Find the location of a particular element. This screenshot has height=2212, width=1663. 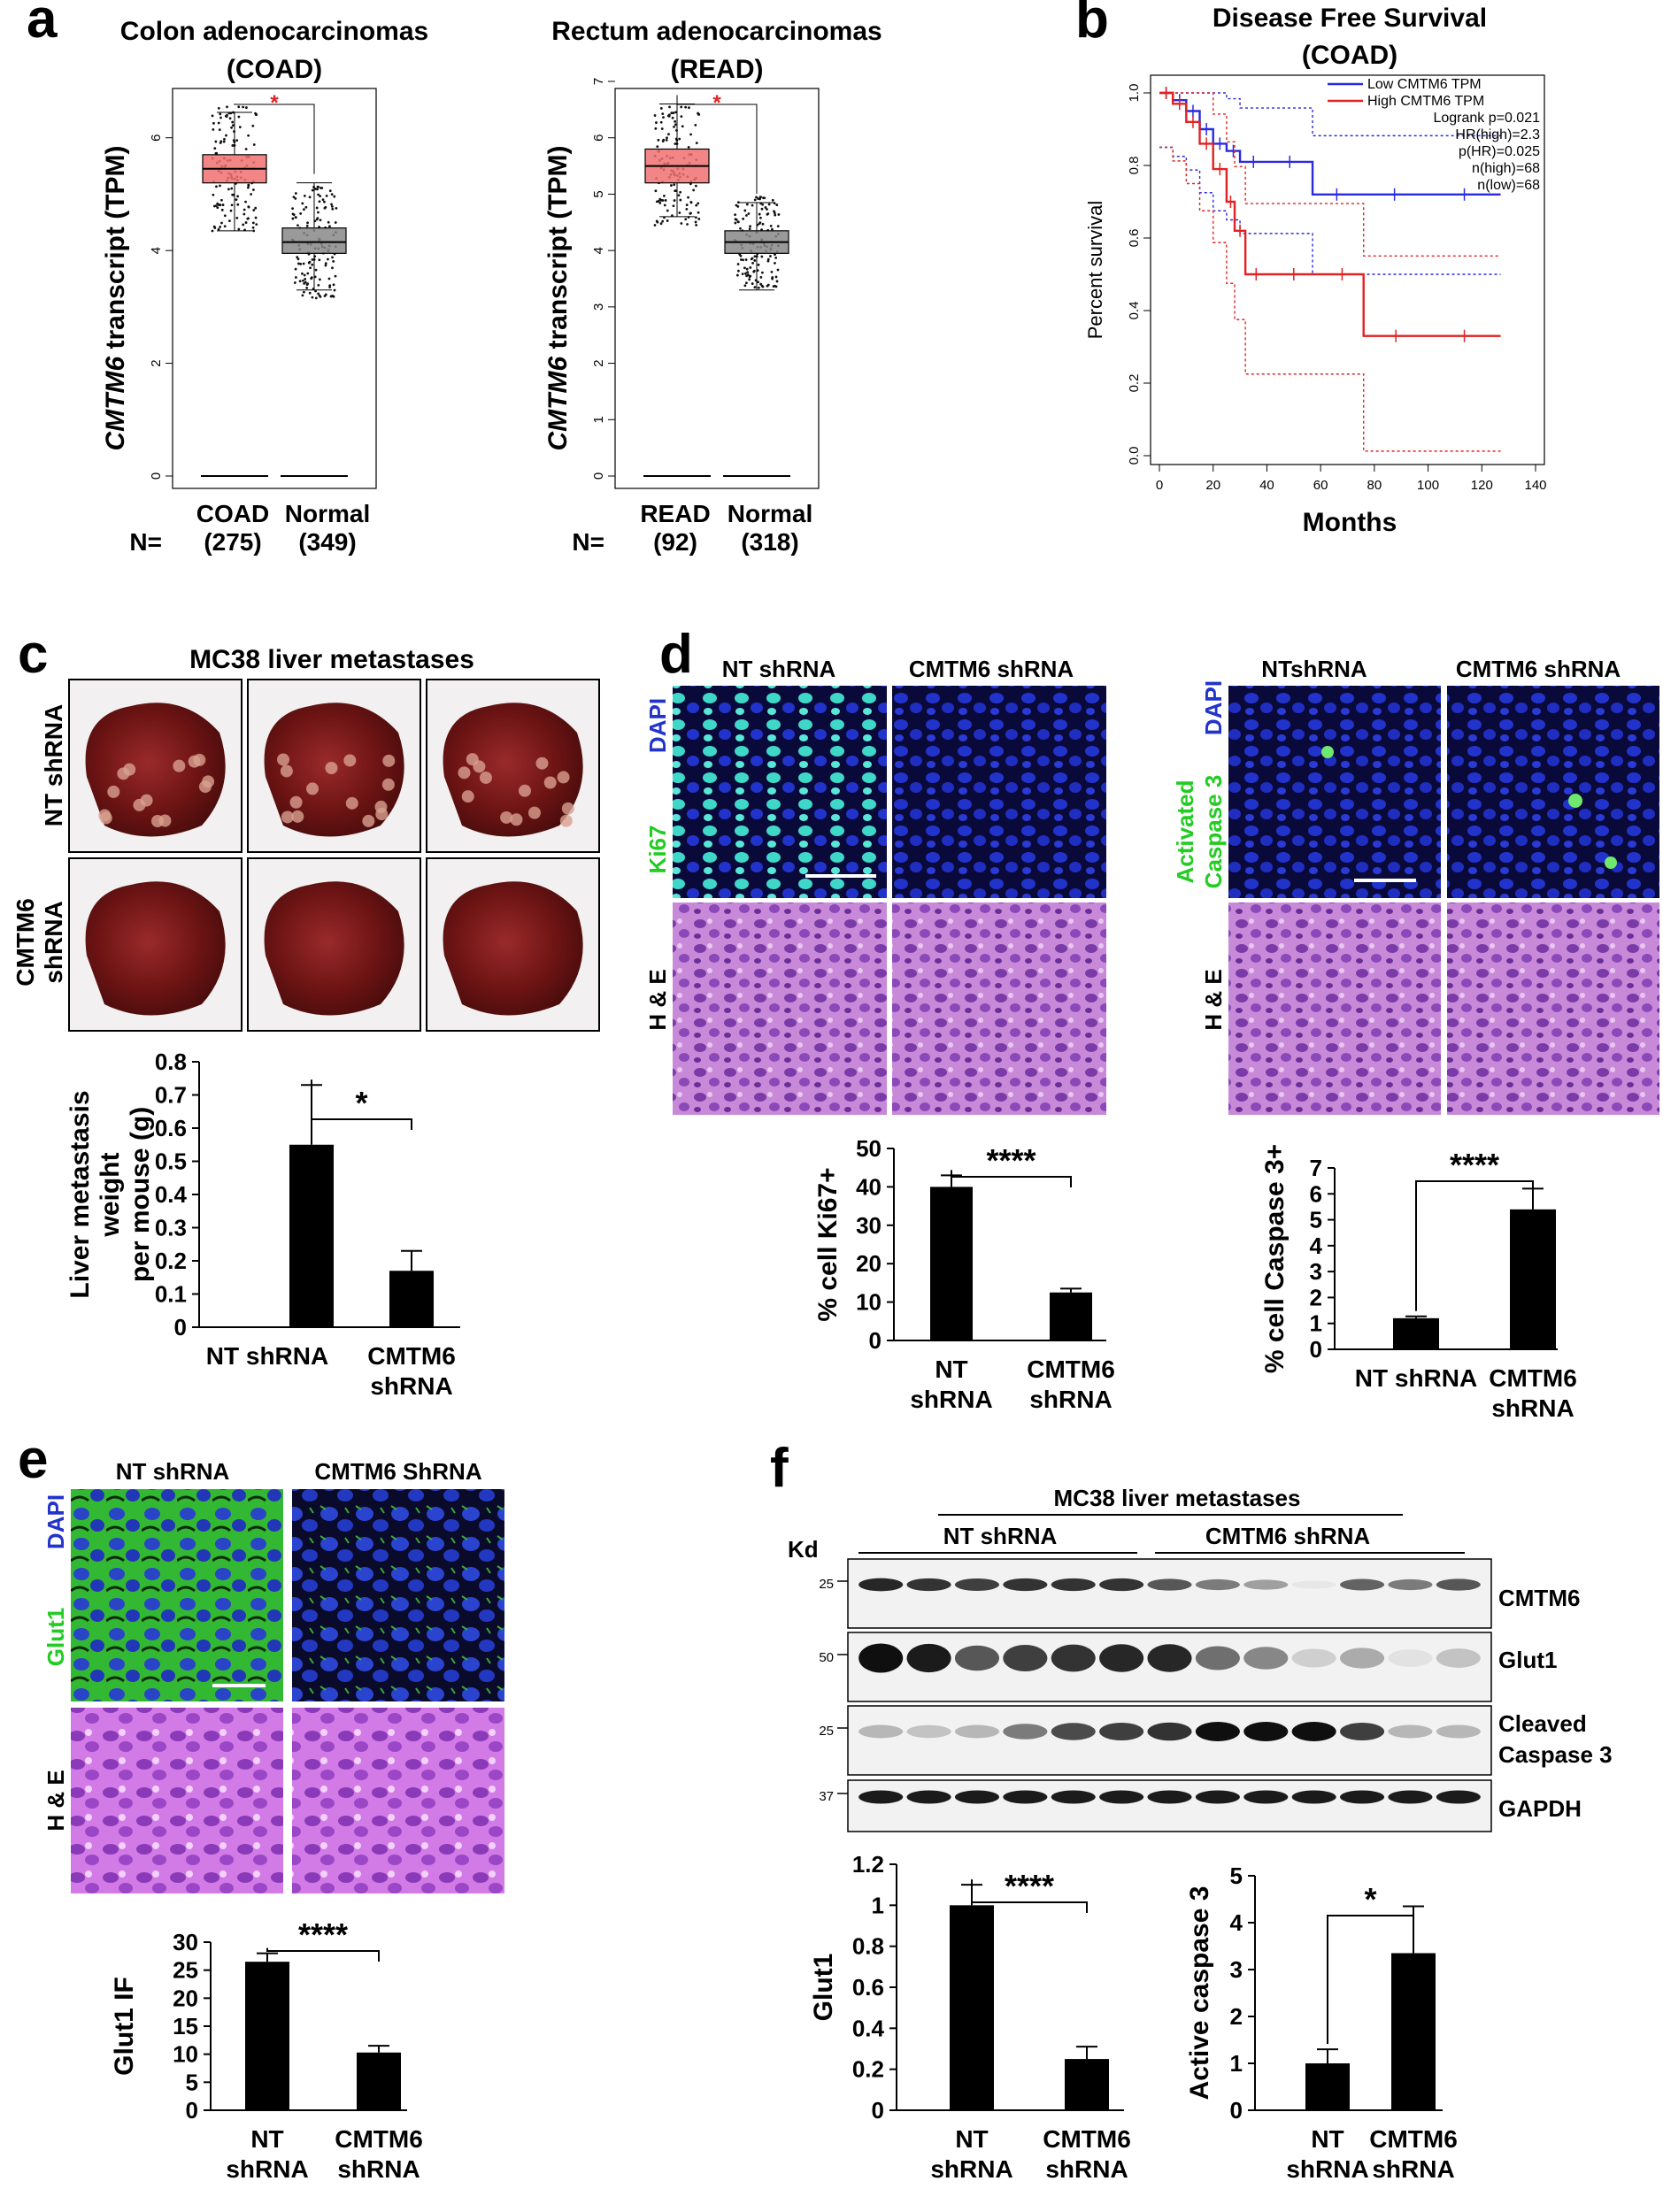

panel-d-left-he-label: H & E is located at coordinates (657, 999).